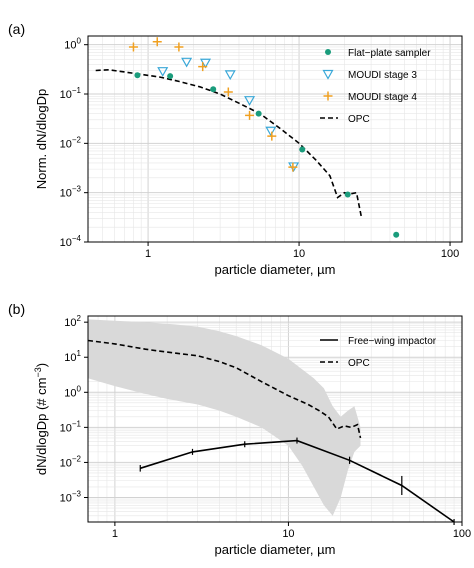 This screenshot has height=568, width=474. I want to click on y-axis-label: dN/dlogDp (# cm−3), so click(41, 419).